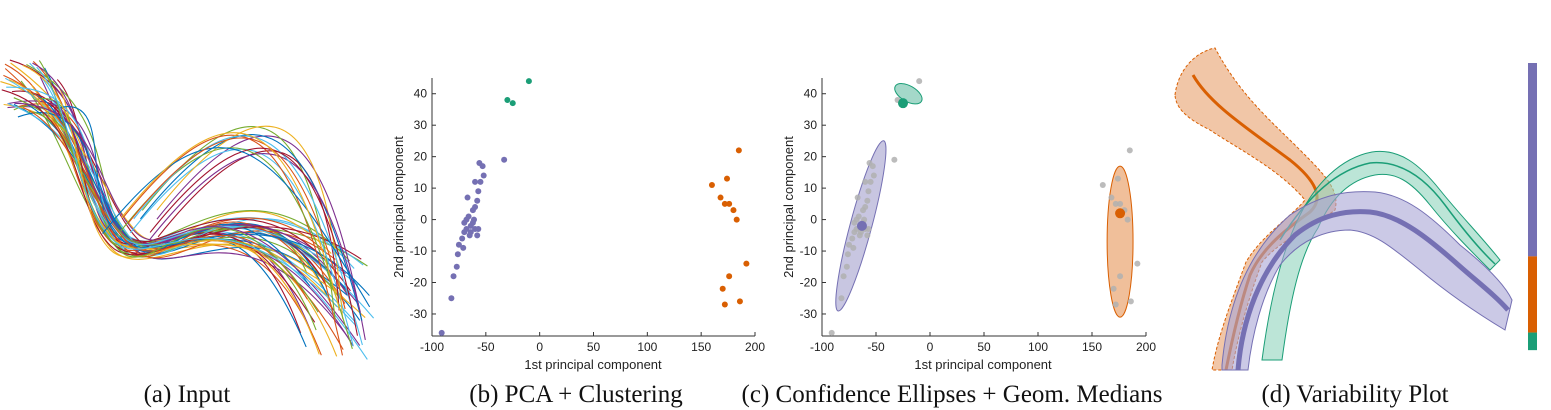 Image resolution: width=1551 pixels, height=410 pixels. Describe the element at coordinates (755, 347) in the screenshot. I see `x-tick-label: 200` at that location.